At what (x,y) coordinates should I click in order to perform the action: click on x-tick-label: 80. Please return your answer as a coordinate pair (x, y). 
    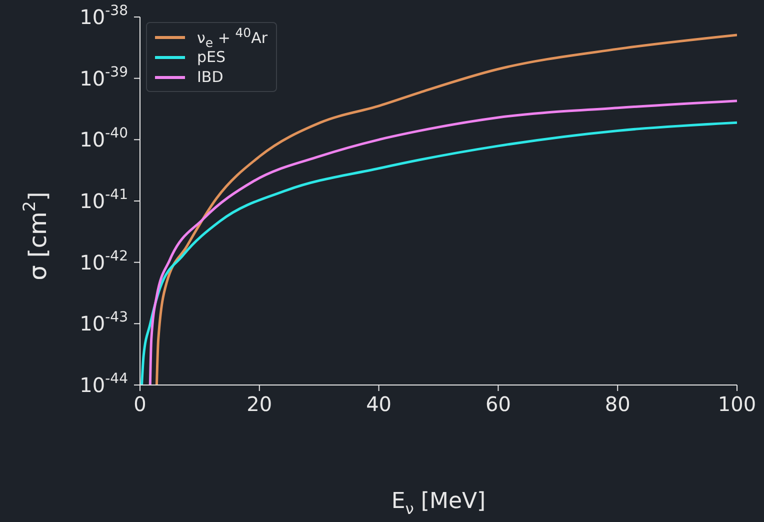
    Looking at the image, I should click on (617, 404).